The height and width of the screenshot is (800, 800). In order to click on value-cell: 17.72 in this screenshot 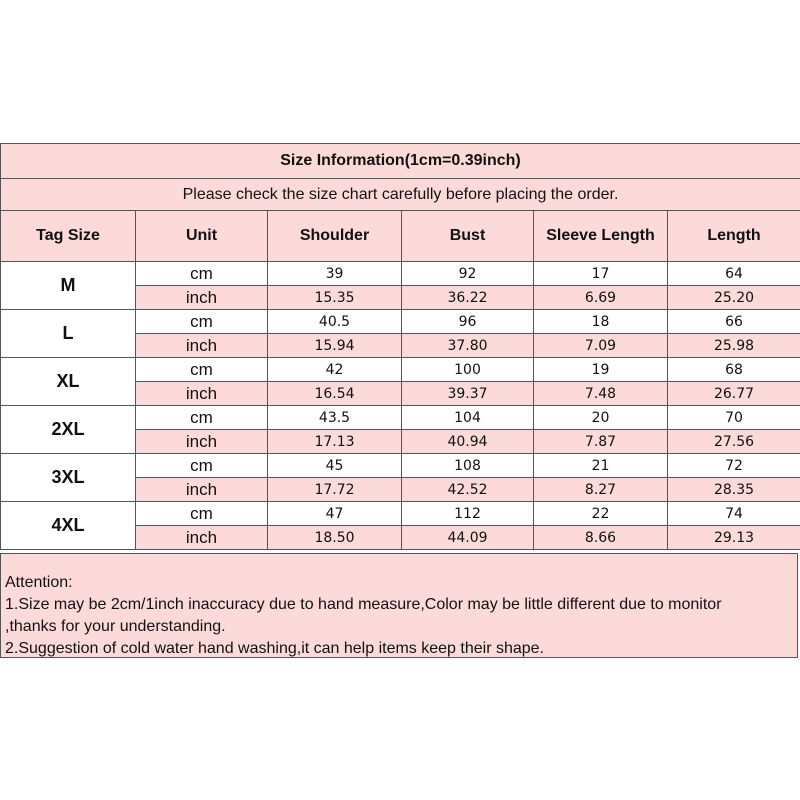, I will do `click(334, 489)`.